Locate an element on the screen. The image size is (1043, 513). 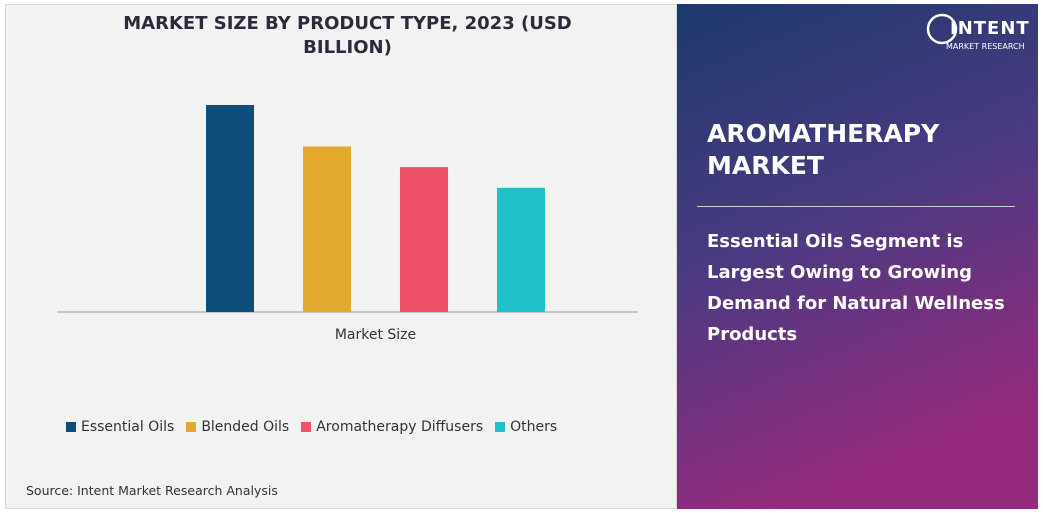
logo-tagline: MARKET RESEARCH is located at coordinates (985, 46).